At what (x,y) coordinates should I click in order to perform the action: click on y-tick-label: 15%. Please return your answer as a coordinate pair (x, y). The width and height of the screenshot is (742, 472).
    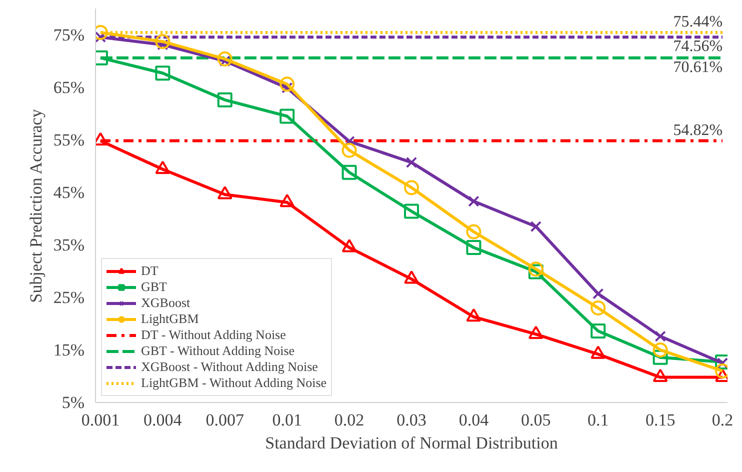
    Looking at the image, I should click on (69, 350).